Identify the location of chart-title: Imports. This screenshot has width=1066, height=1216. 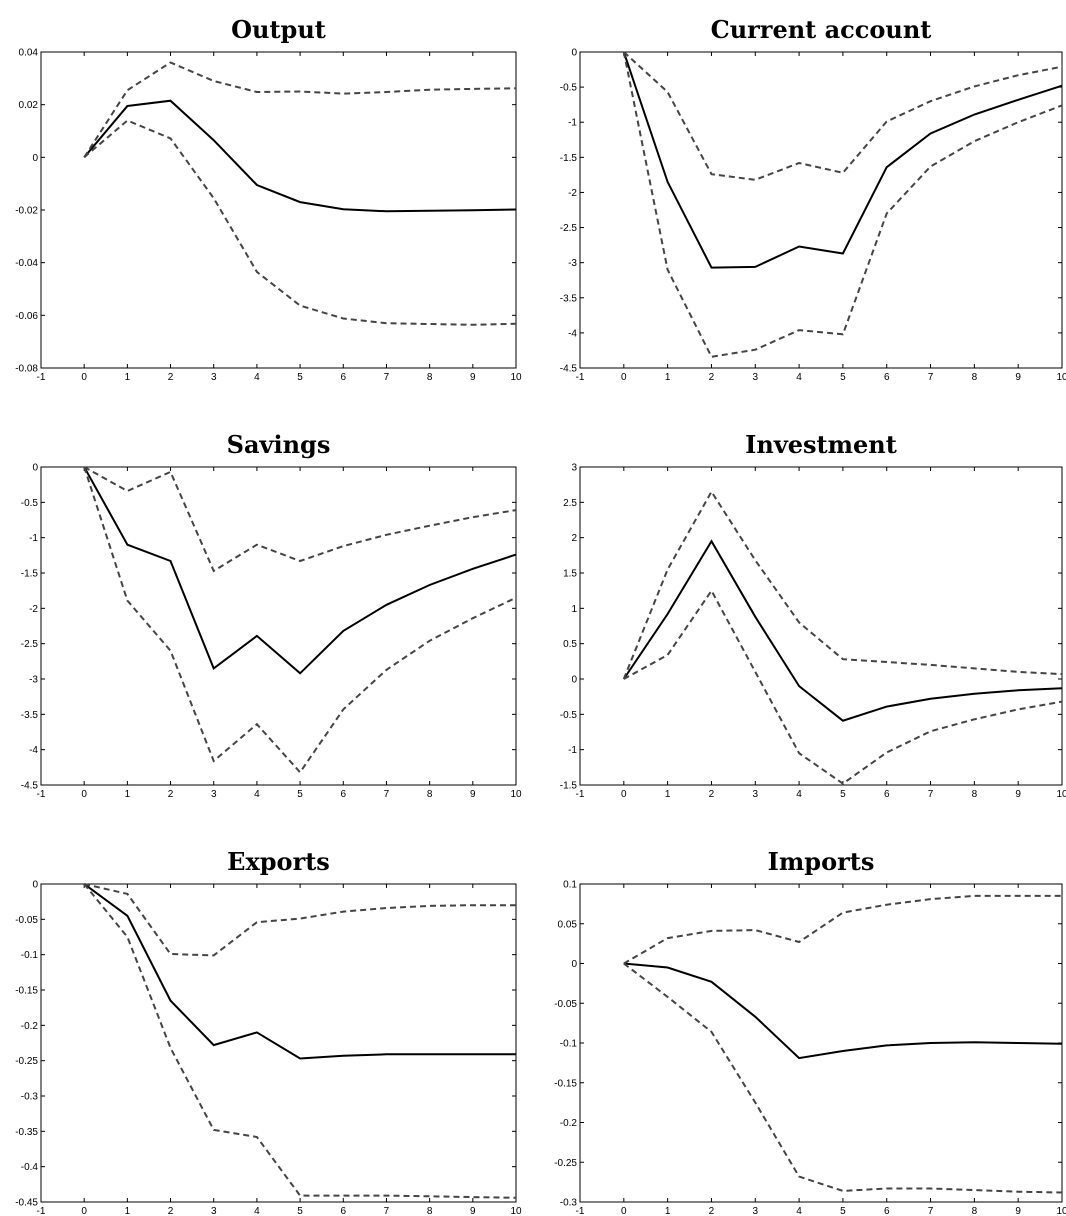
(821, 861).